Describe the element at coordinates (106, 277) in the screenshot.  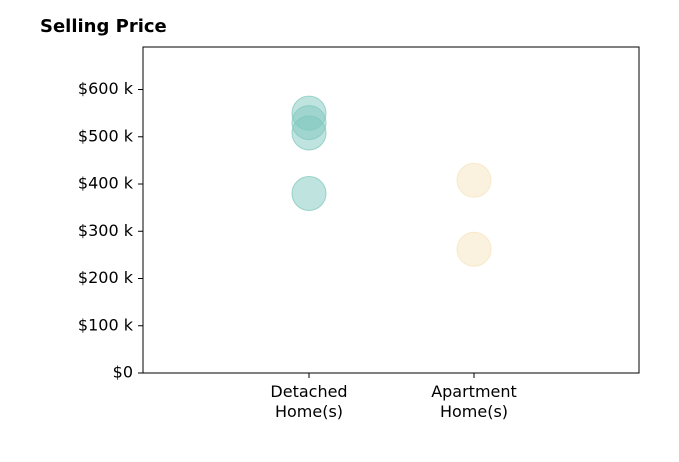
I see `y-tick-label: $200 k` at that location.